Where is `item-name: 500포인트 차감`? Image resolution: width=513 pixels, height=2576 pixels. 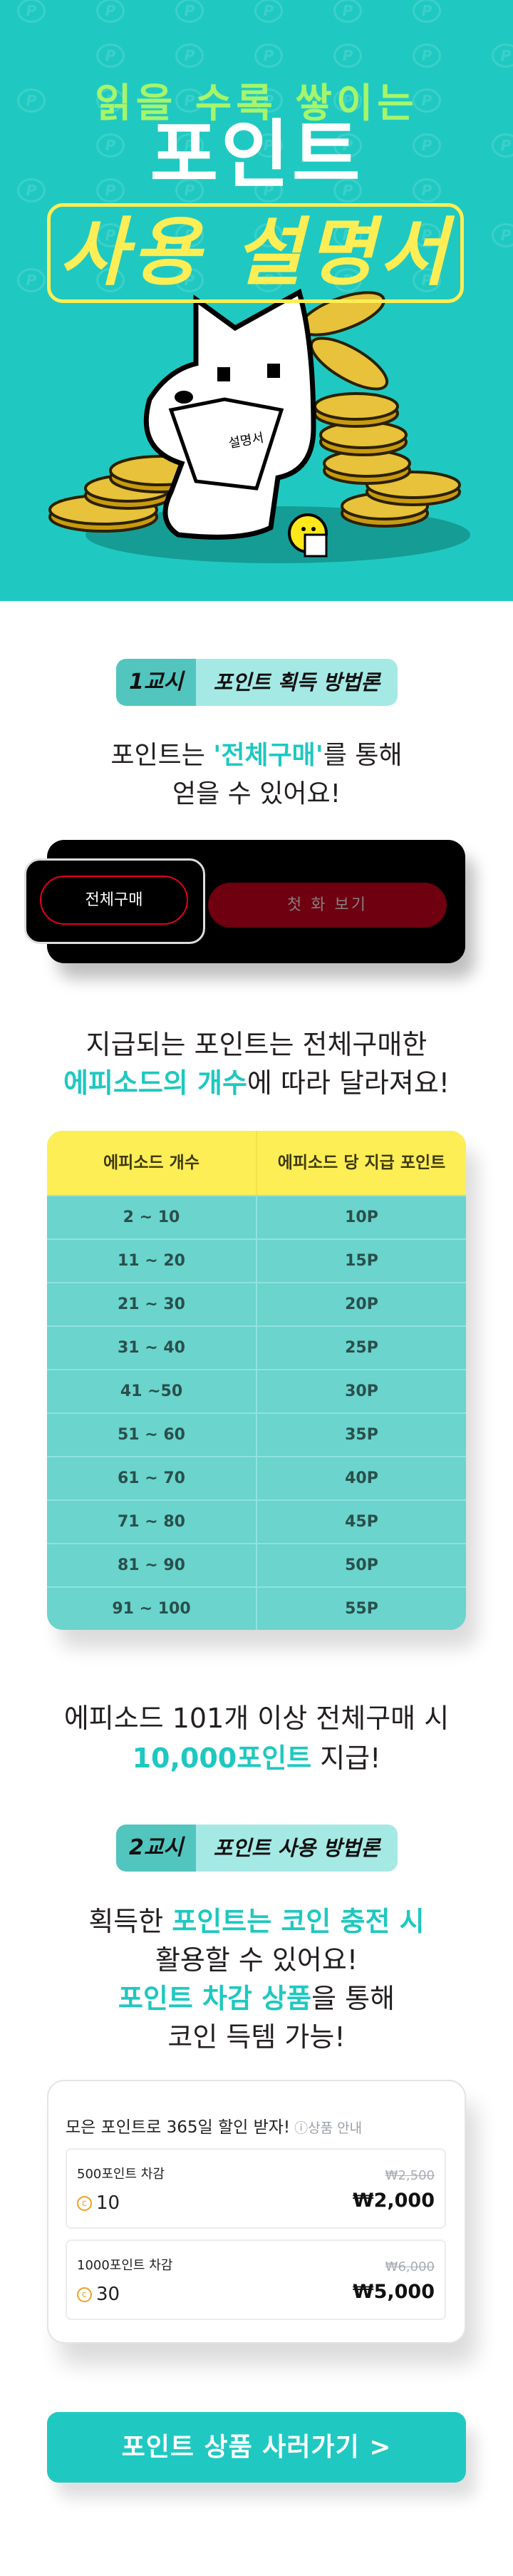 item-name: 500포인트 차감 is located at coordinates (121, 2174).